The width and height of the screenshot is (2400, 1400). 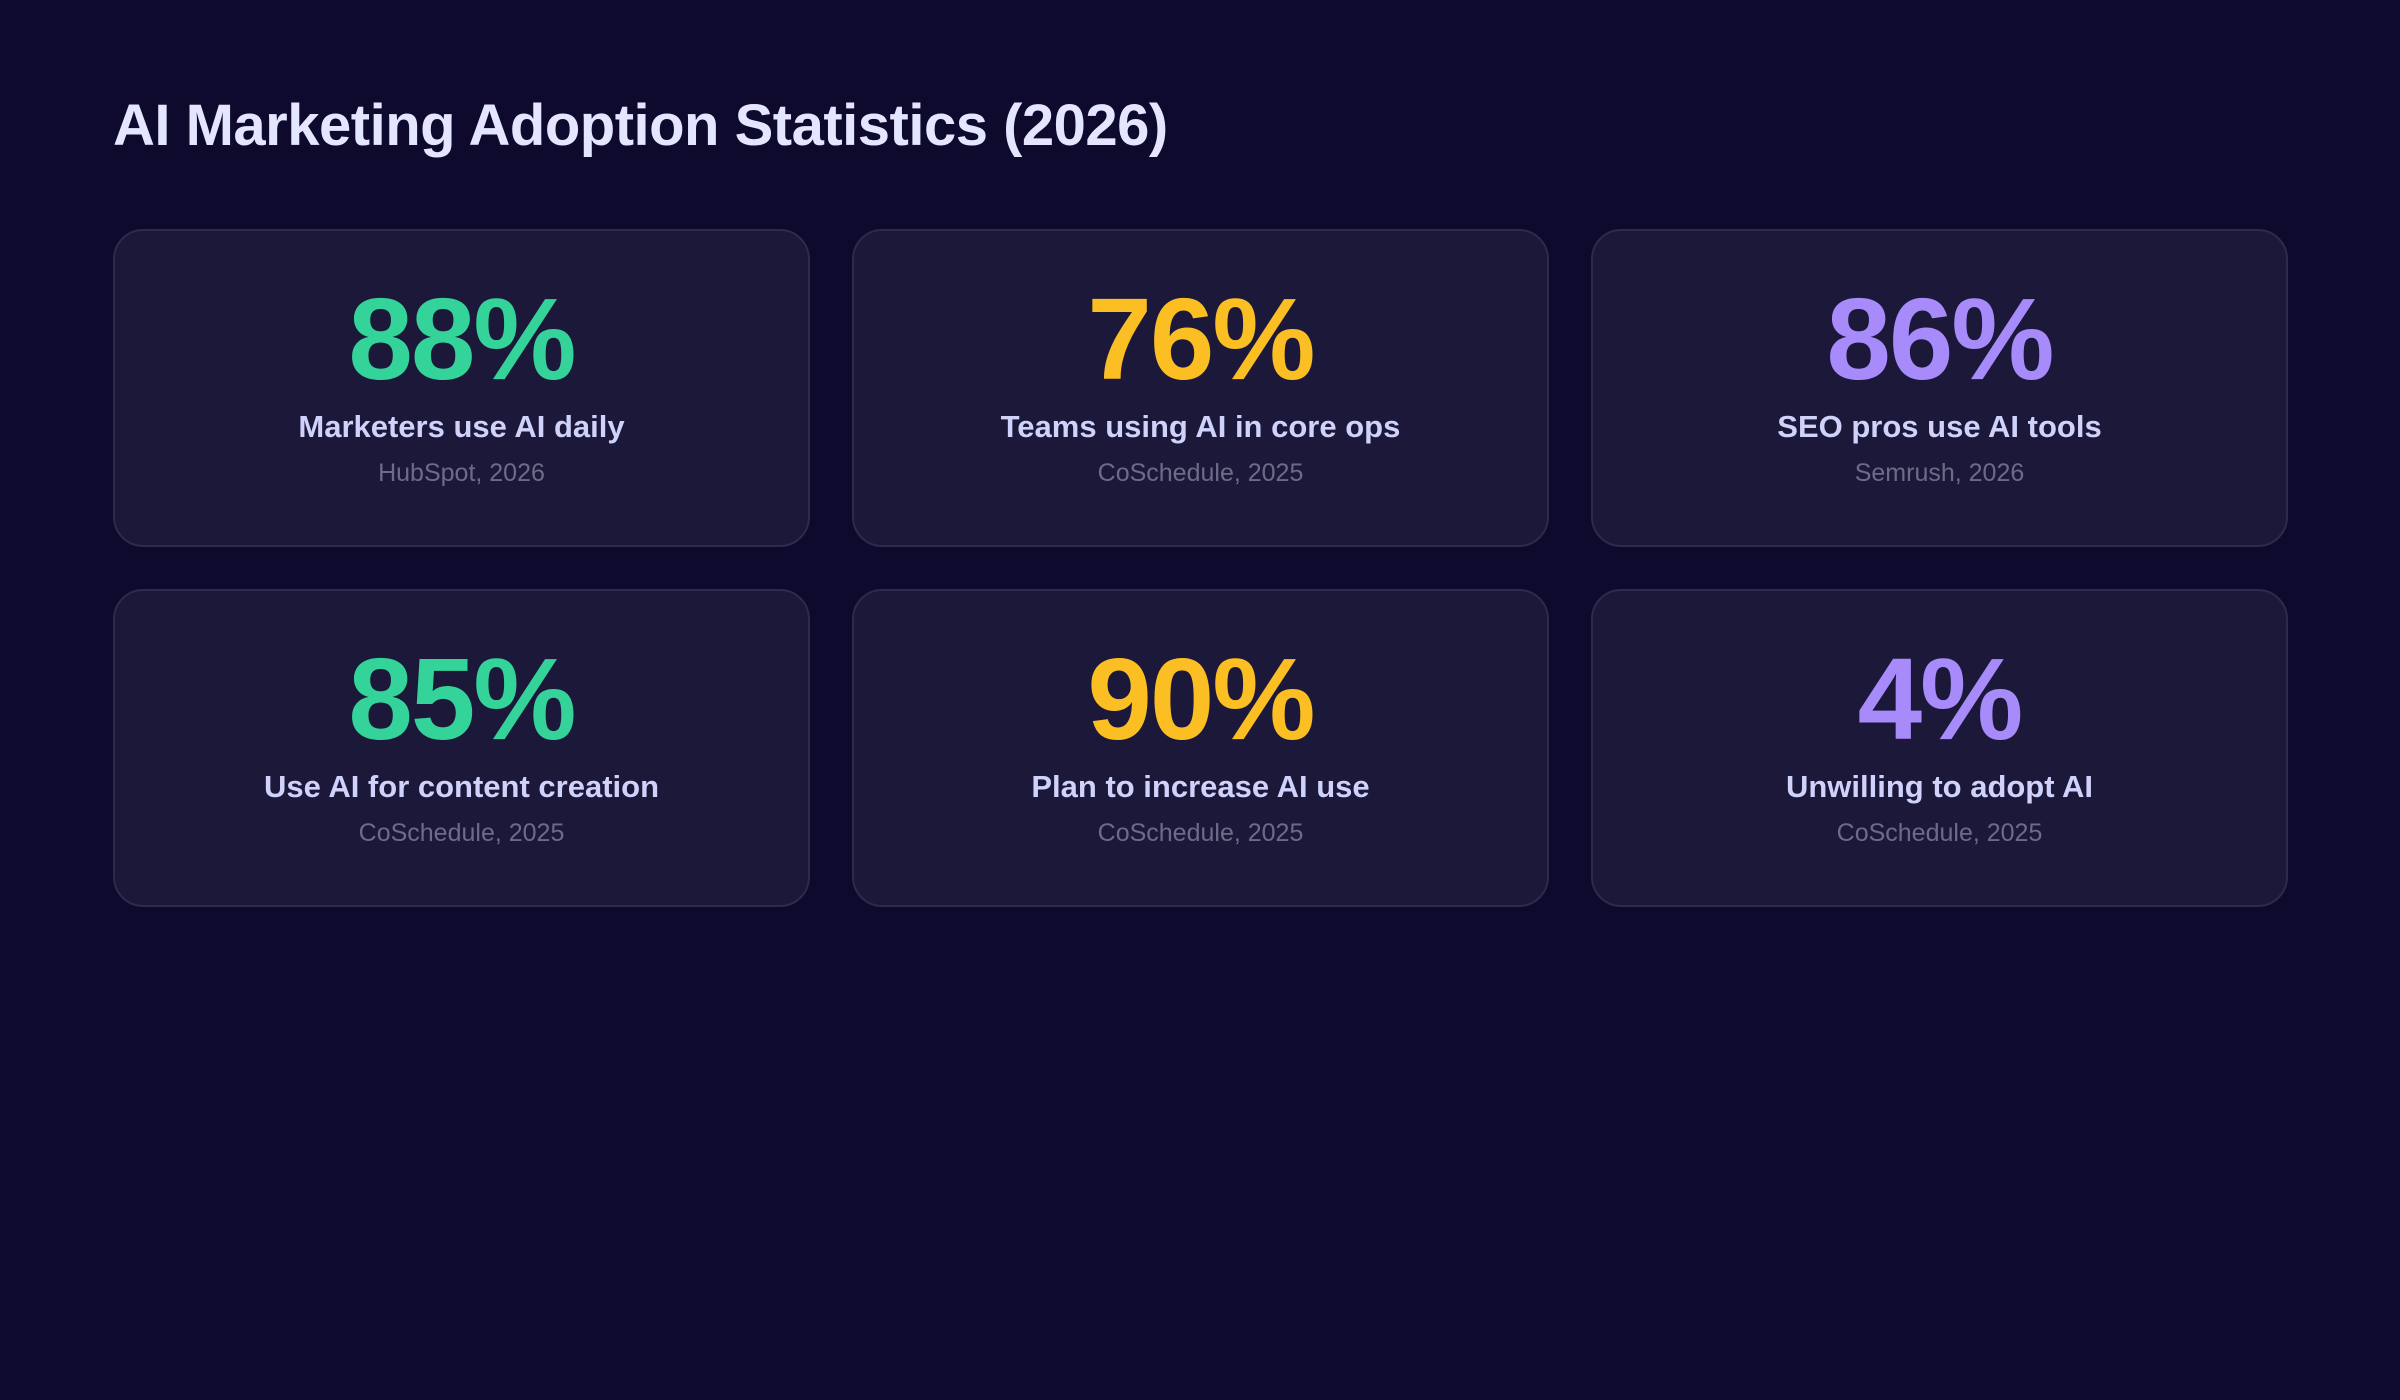 What do you see at coordinates (462, 699) in the screenshot?
I see `stat-value: 85%` at bounding box center [462, 699].